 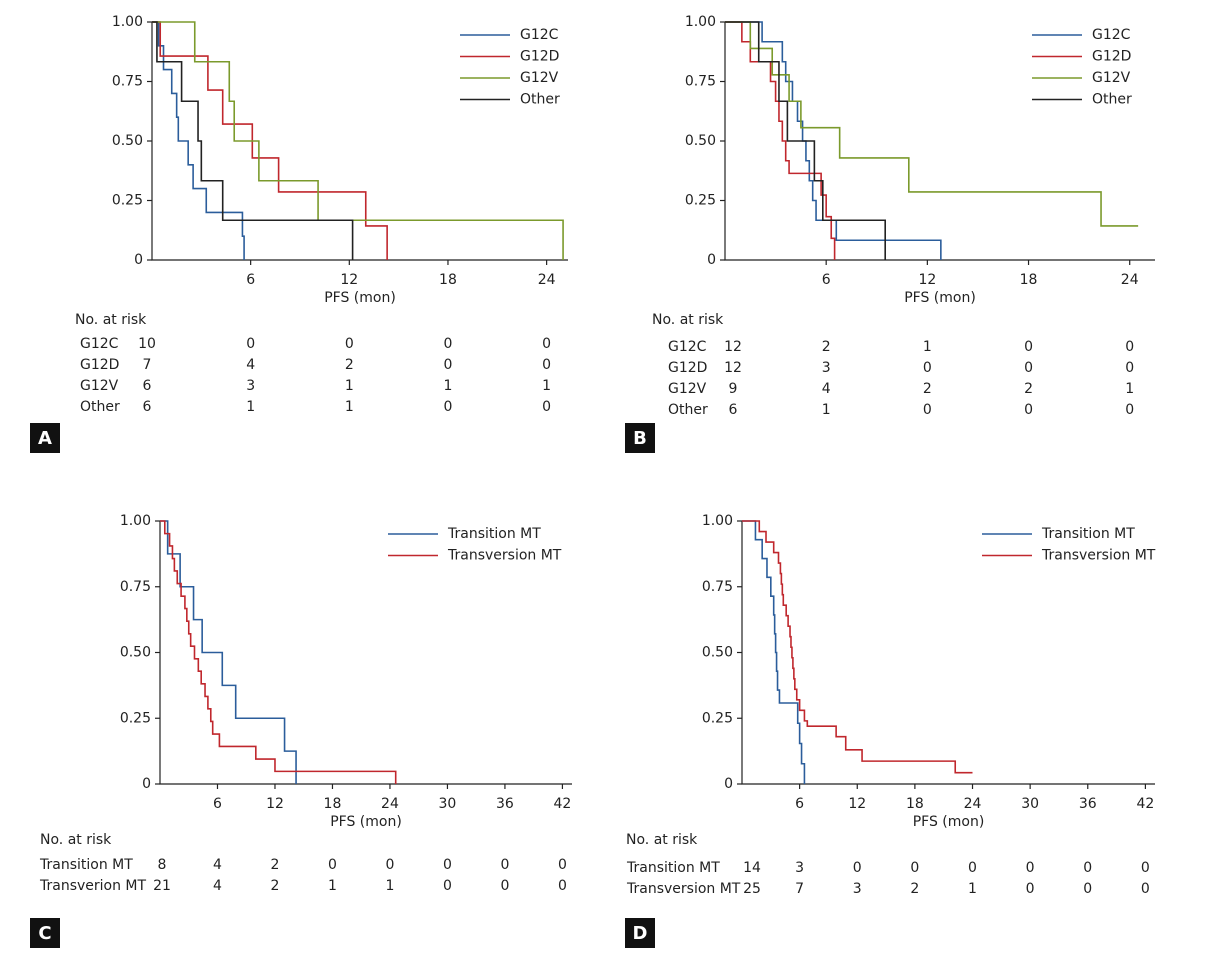 What do you see at coordinates (86, 865) in the screenshot?
I see `risk-row-label: Transition MT` at bounding box center [86, 865].